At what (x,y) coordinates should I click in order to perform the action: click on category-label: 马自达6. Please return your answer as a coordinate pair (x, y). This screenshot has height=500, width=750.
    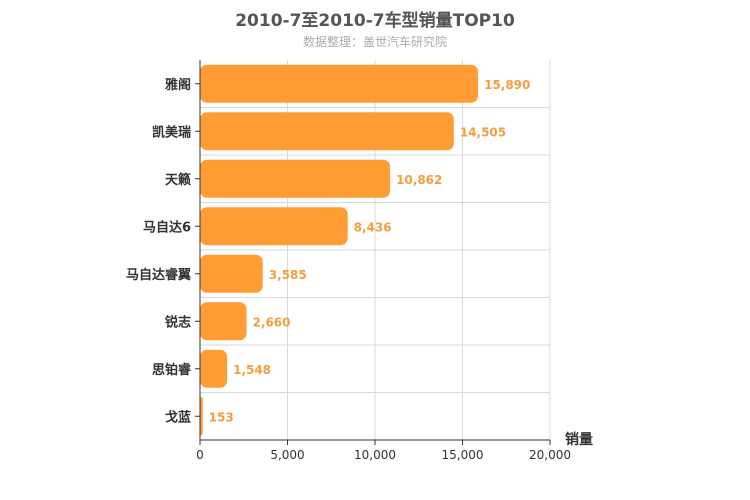
    Looking at the image, I should click on (167, 227).